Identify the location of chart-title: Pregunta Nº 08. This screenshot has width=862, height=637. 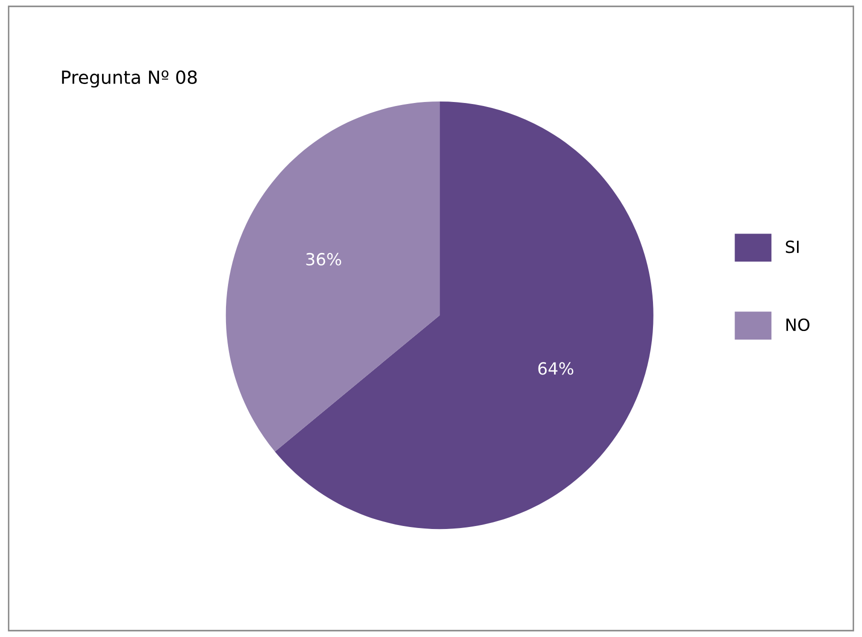
(129, 79).